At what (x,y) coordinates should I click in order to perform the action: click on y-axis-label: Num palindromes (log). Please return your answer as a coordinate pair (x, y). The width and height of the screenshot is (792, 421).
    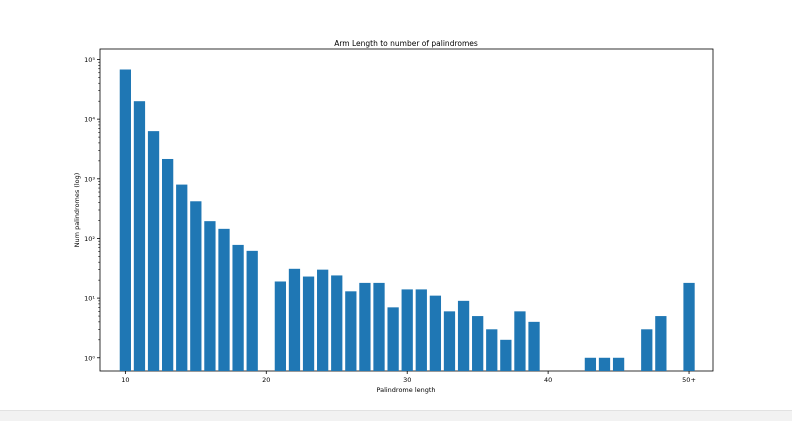
    Looking at the image, I should click on (77, 210).